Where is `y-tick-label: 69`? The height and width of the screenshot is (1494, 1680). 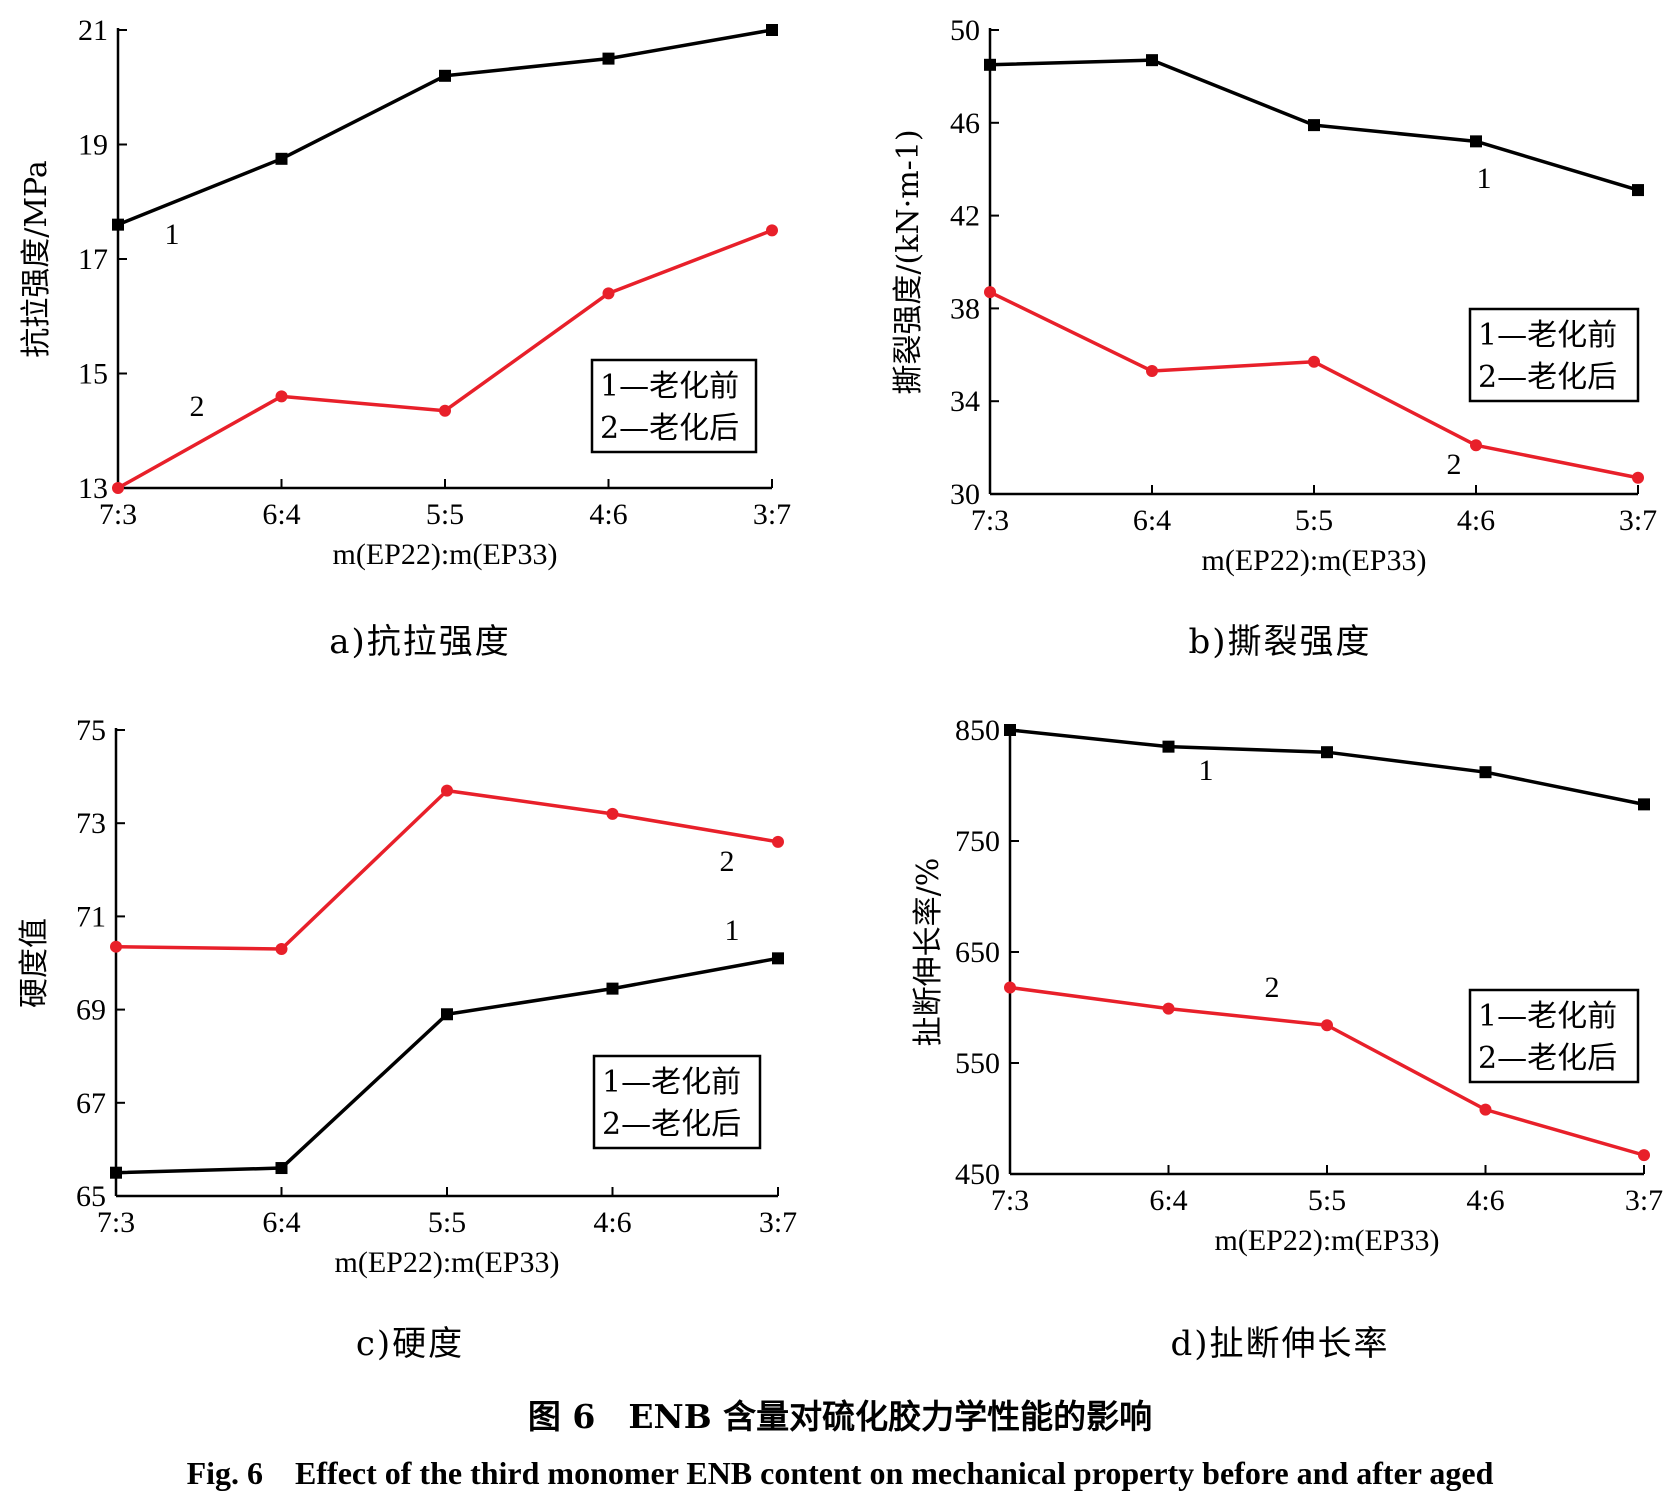 y-tick-label: 69 is located at coordinates (91, 1010).